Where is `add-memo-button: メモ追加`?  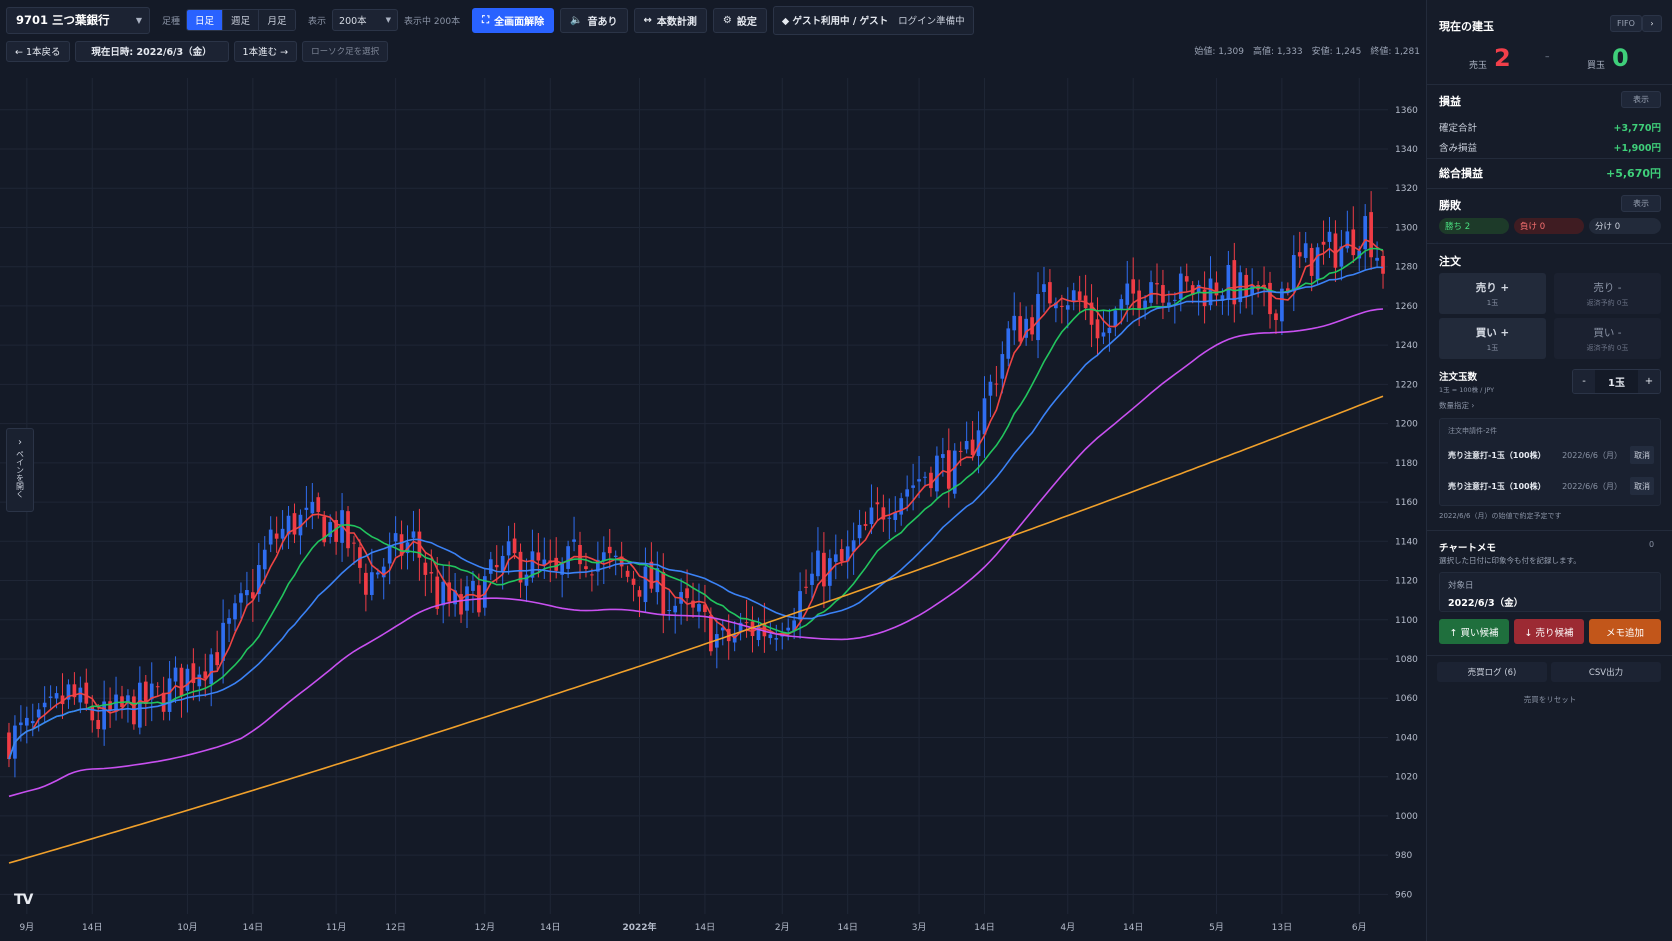 add-memo-button: メモ追加 is located at coordinates (1625, 631).